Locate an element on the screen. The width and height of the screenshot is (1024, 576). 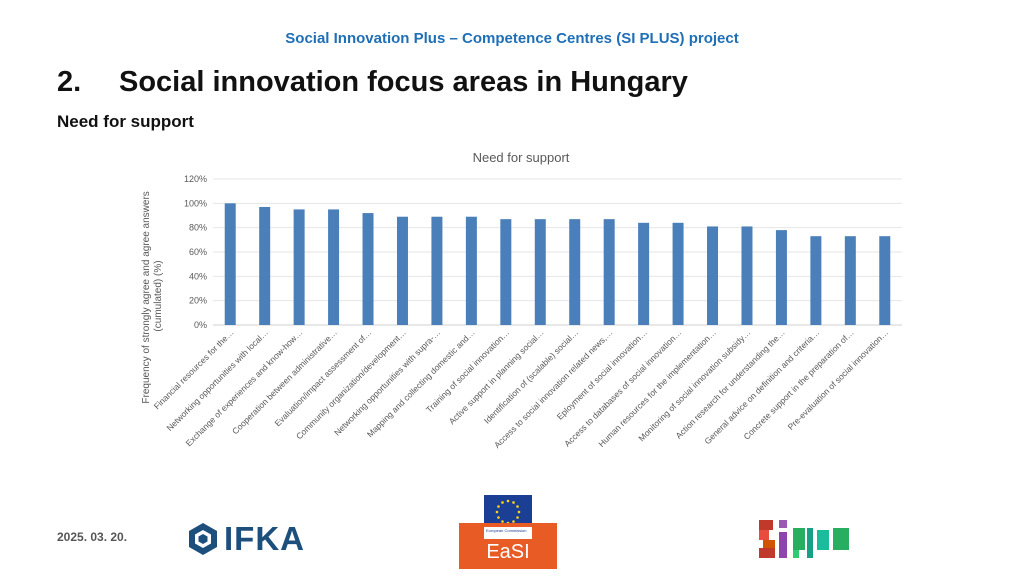
ifka-logo: IFKA is located at coordinates (246, 539).